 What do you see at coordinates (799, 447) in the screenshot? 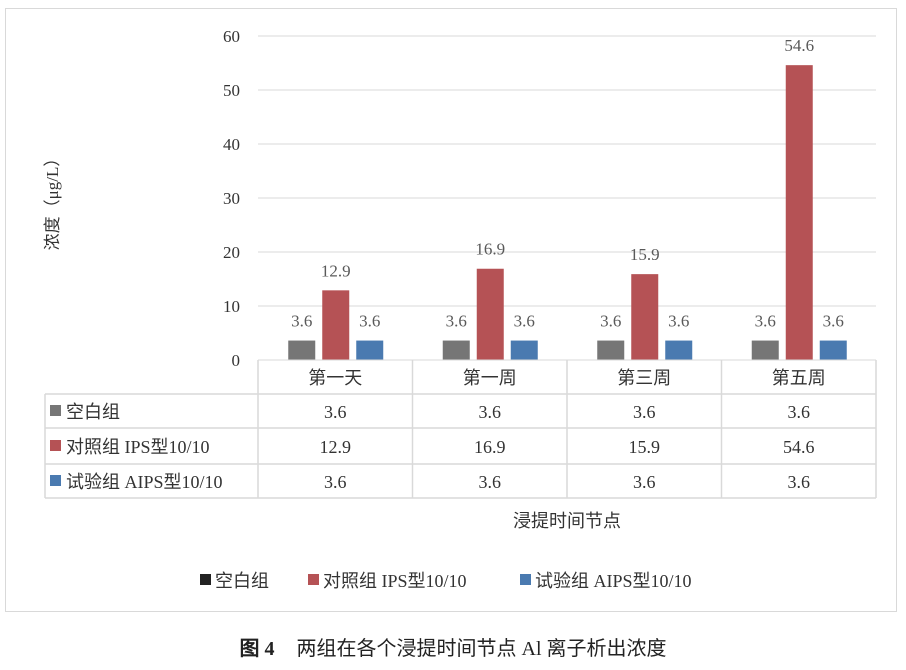
I see `table-cell: 54.6` at bounding box center [799, 447].